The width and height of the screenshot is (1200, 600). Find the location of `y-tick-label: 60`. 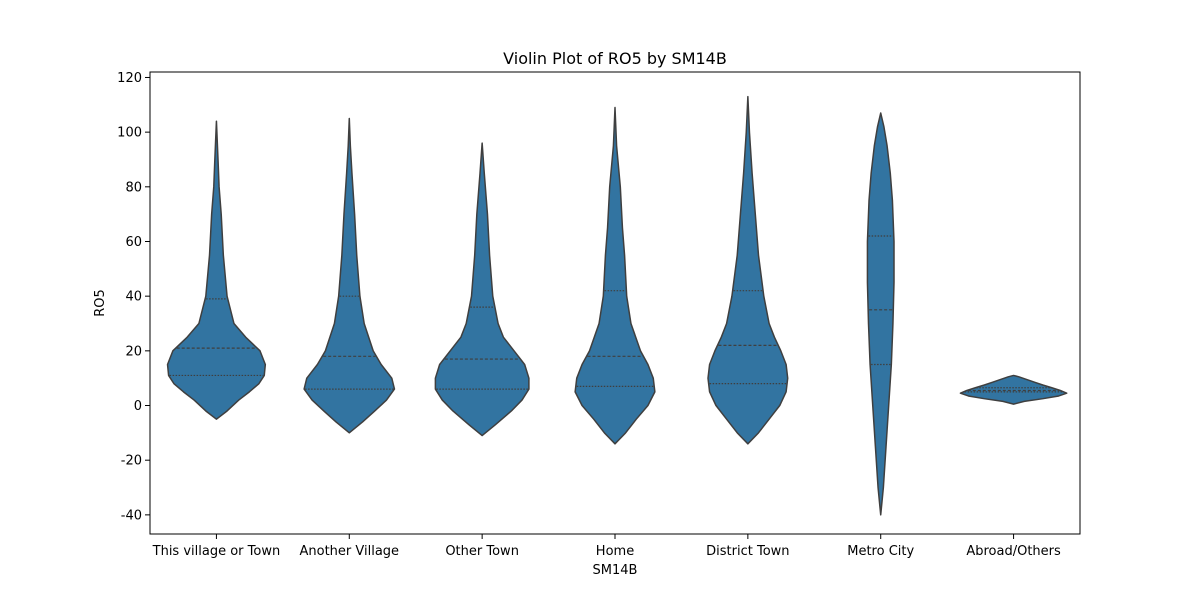

y-tick-label: 60 is located at coordinates (133, 242).